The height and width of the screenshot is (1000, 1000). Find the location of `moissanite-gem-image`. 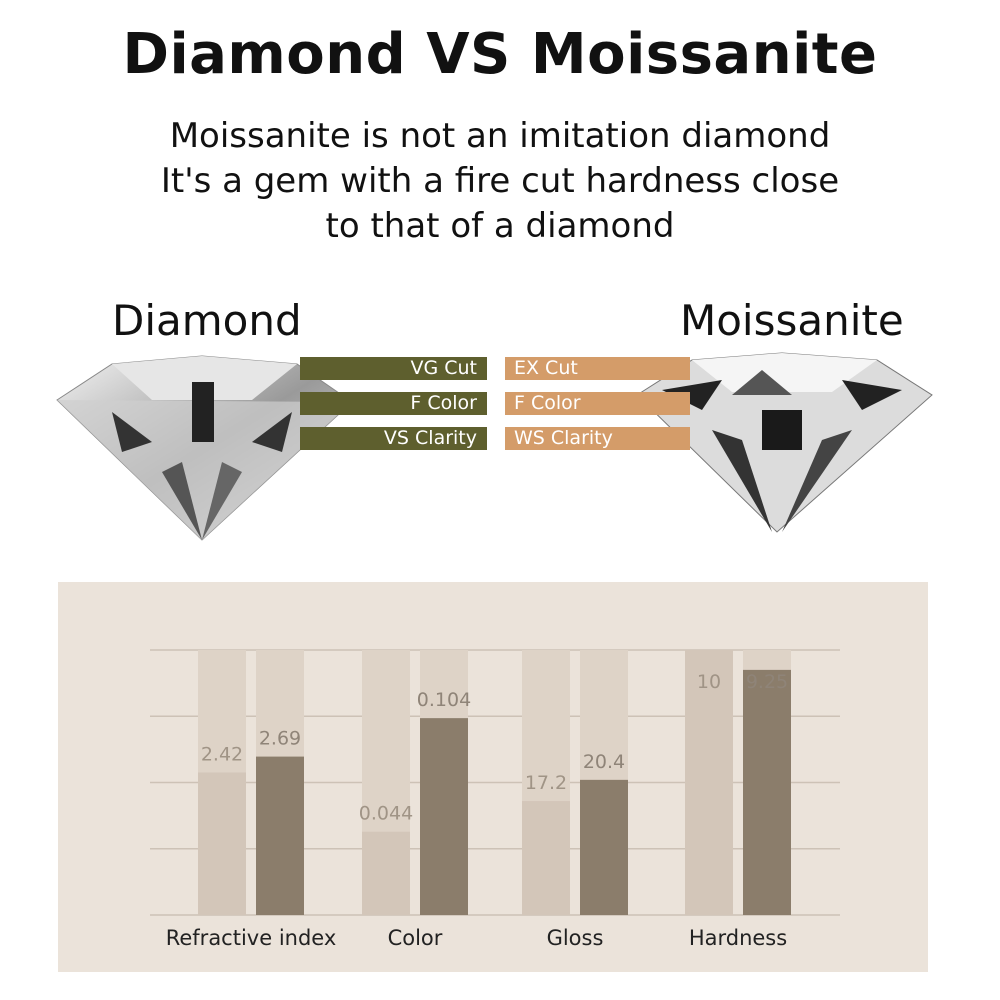

moissanite-gem-image is located at coordinates (784, 442).